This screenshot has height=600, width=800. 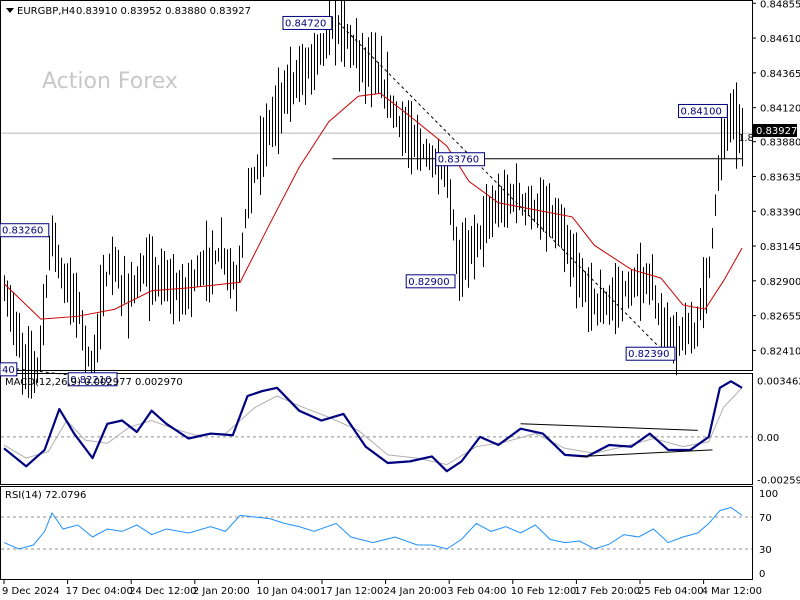 What do you see at coordinates (780, 282) in the screenshot?
I see `price-tick-label: 0.82900` at bounding box center [780, 282].